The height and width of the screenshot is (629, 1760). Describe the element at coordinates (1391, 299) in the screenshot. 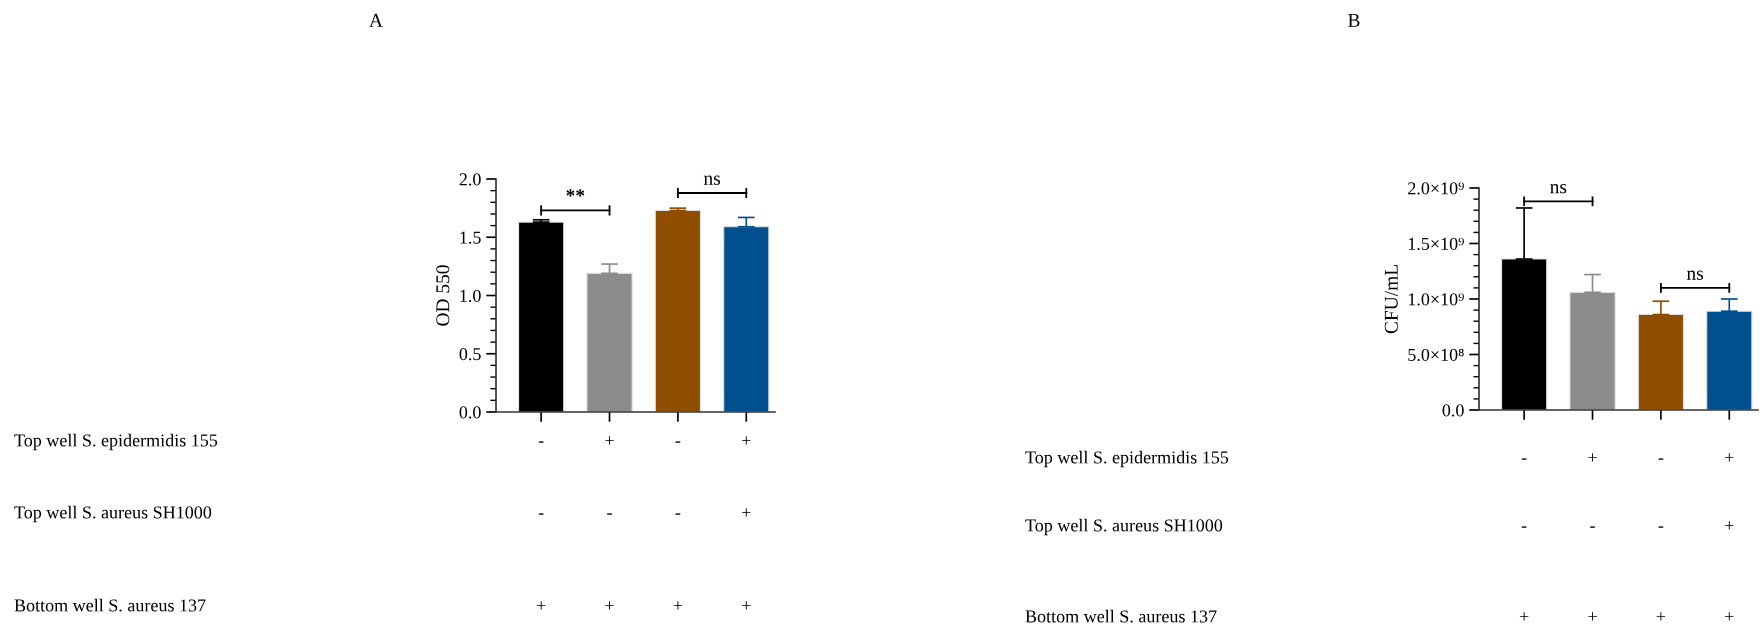

I see `y-axis-title: CFU/mL` at that location.